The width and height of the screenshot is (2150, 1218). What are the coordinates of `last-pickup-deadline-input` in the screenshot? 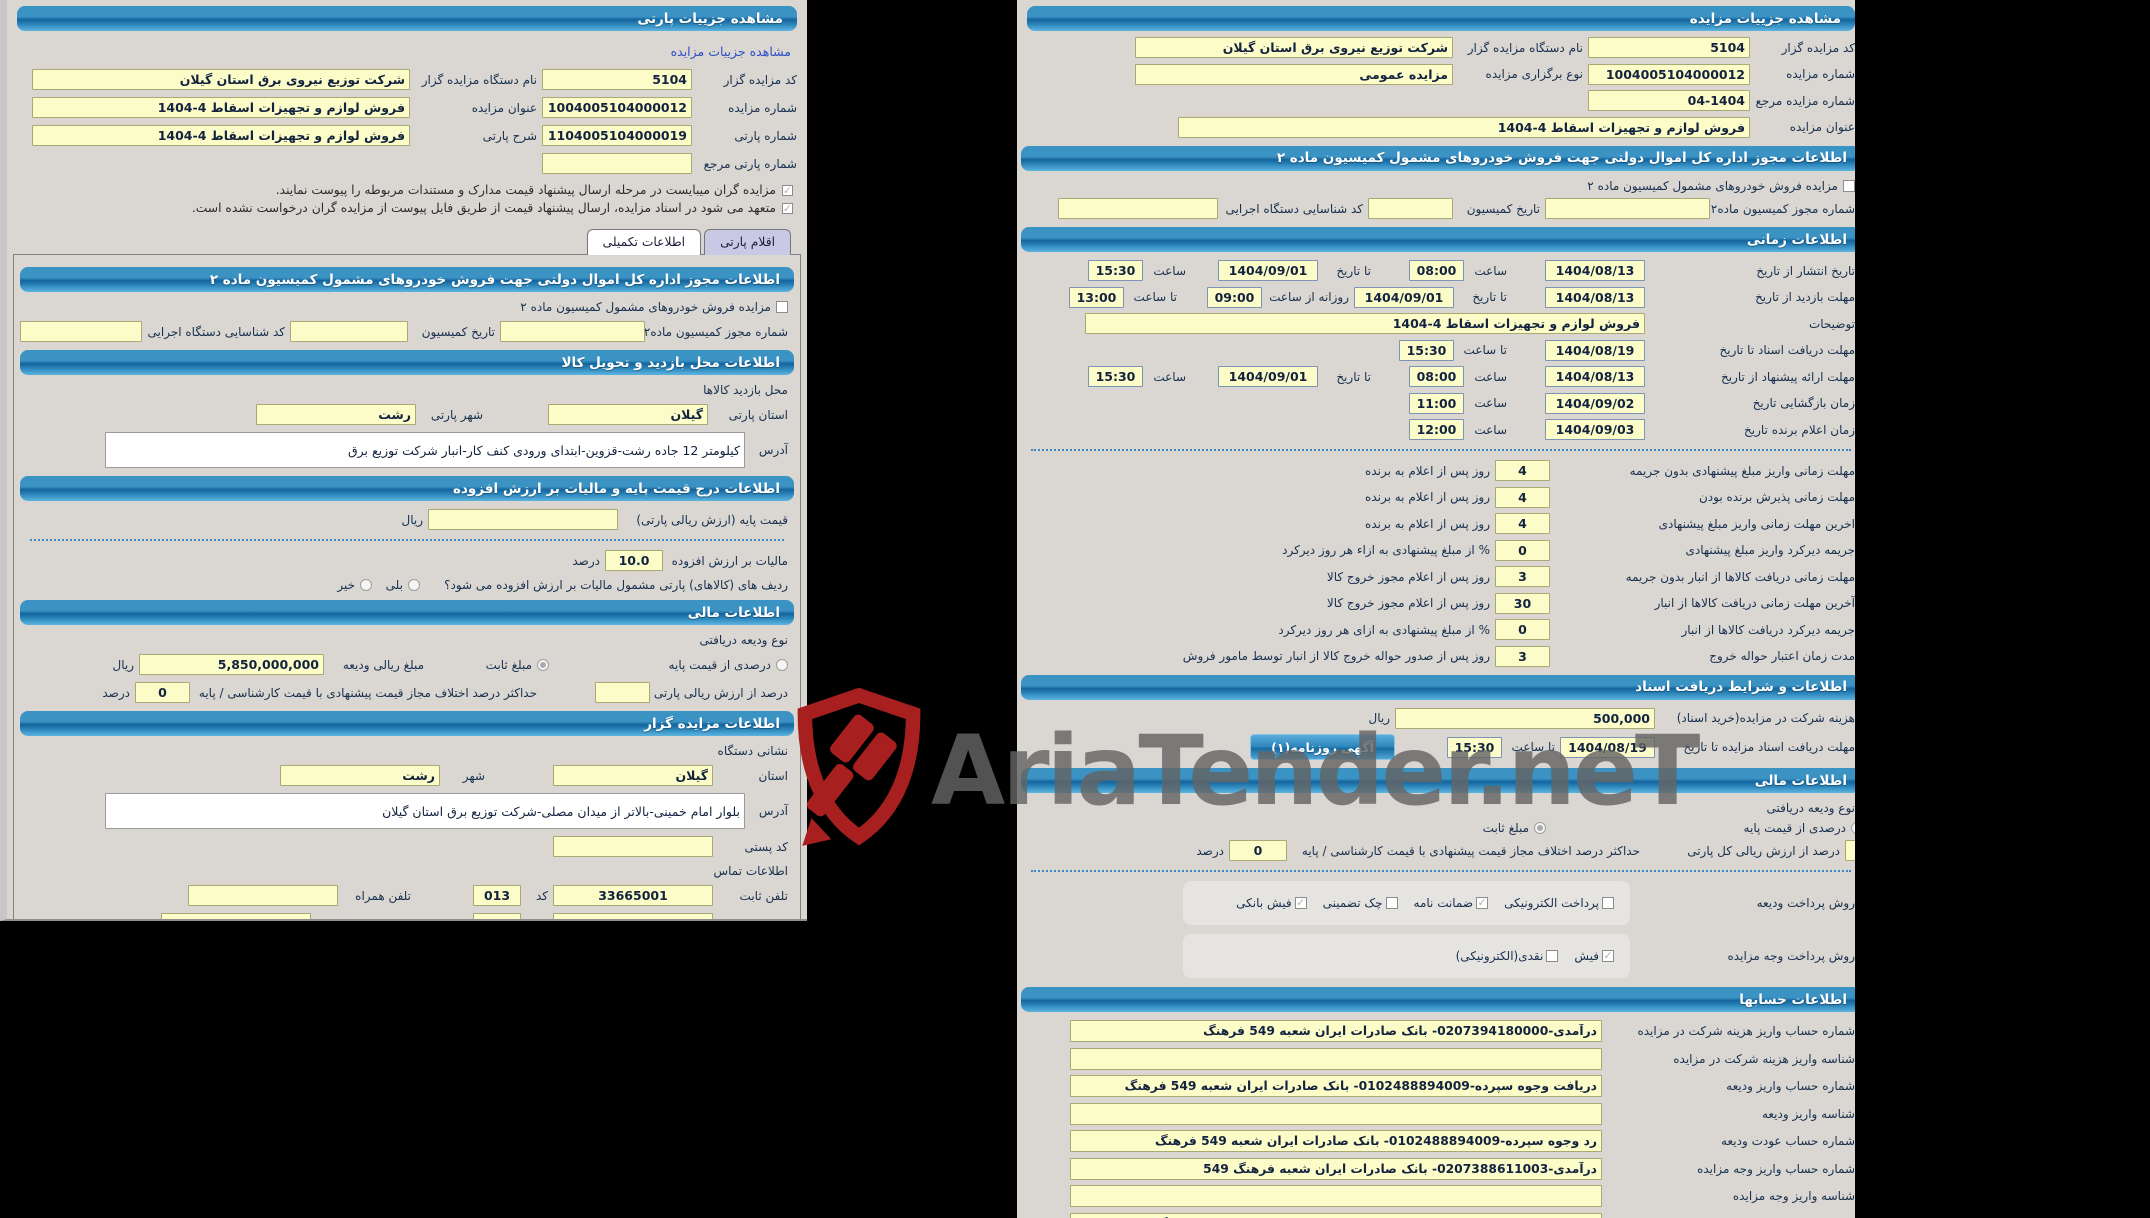 It's located at (1522, 603).